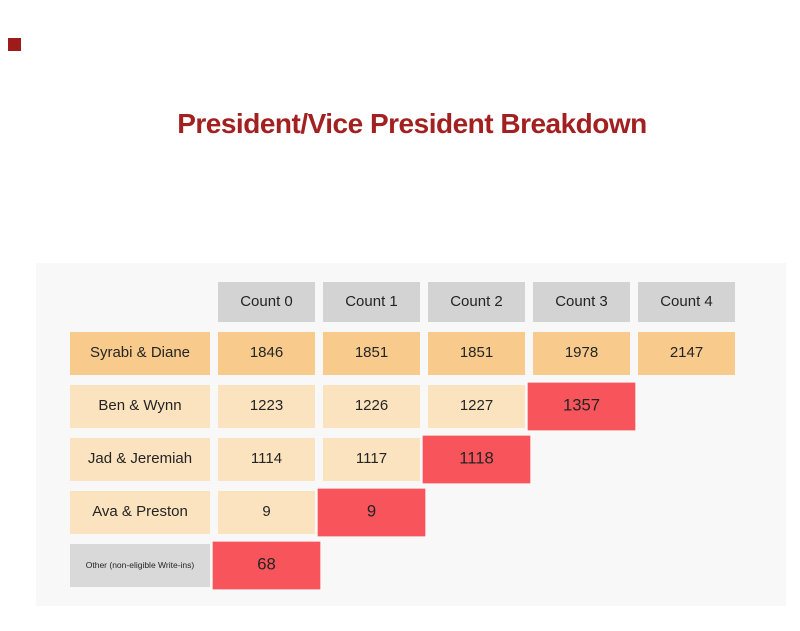 This screenshot has height=631, width=800. Describe the element at coordinates (140, 353) in the screenshot. I see `row-label: Syrabi & Diane` at that location.